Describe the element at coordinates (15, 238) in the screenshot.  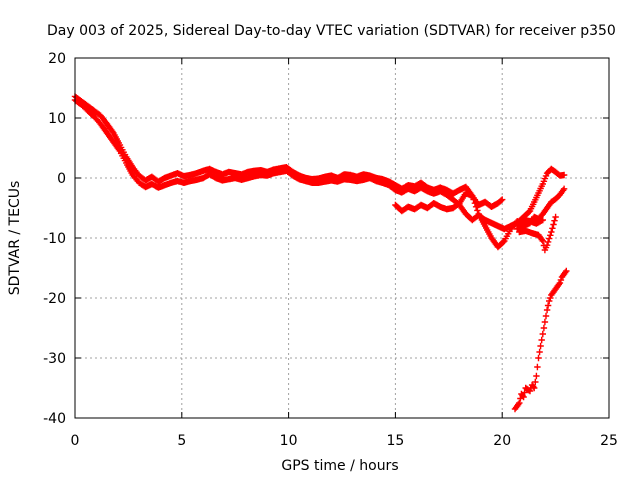
I see `y-axis-label: SDTVAR / TECUs` at that location.